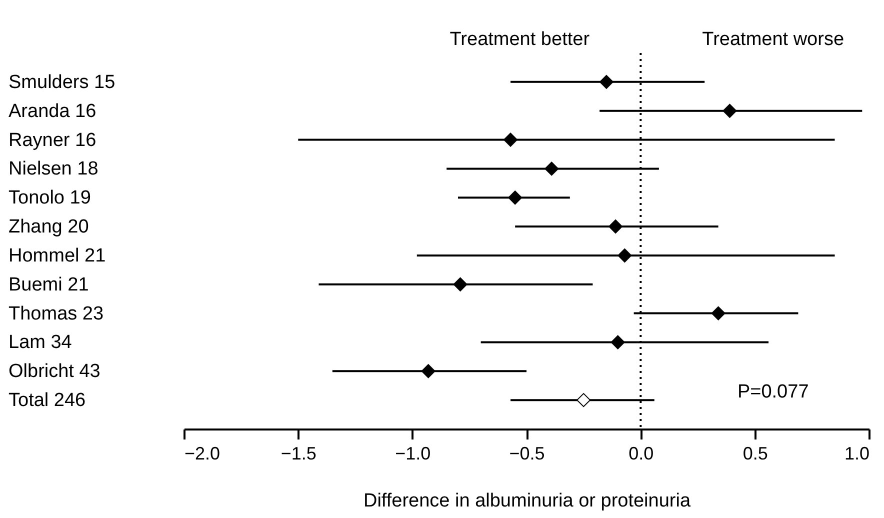 The width and height of the screenshot is (884, 518). I want to click on x-tick-label: −1.5, so click(298, 454).